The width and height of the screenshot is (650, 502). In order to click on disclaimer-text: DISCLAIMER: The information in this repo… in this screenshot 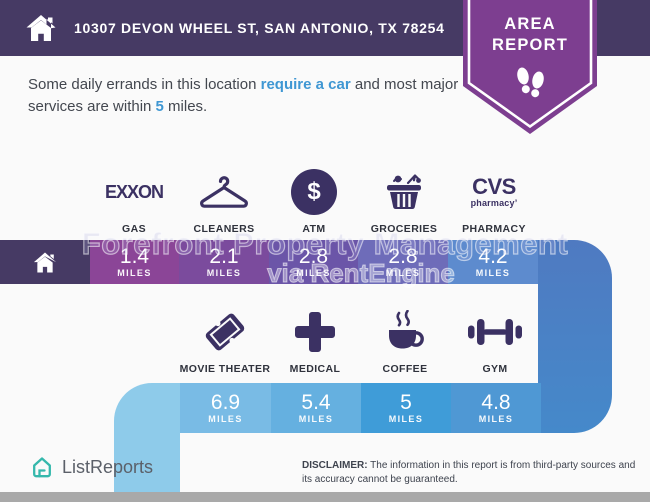, I will do `click(469, 473)`.